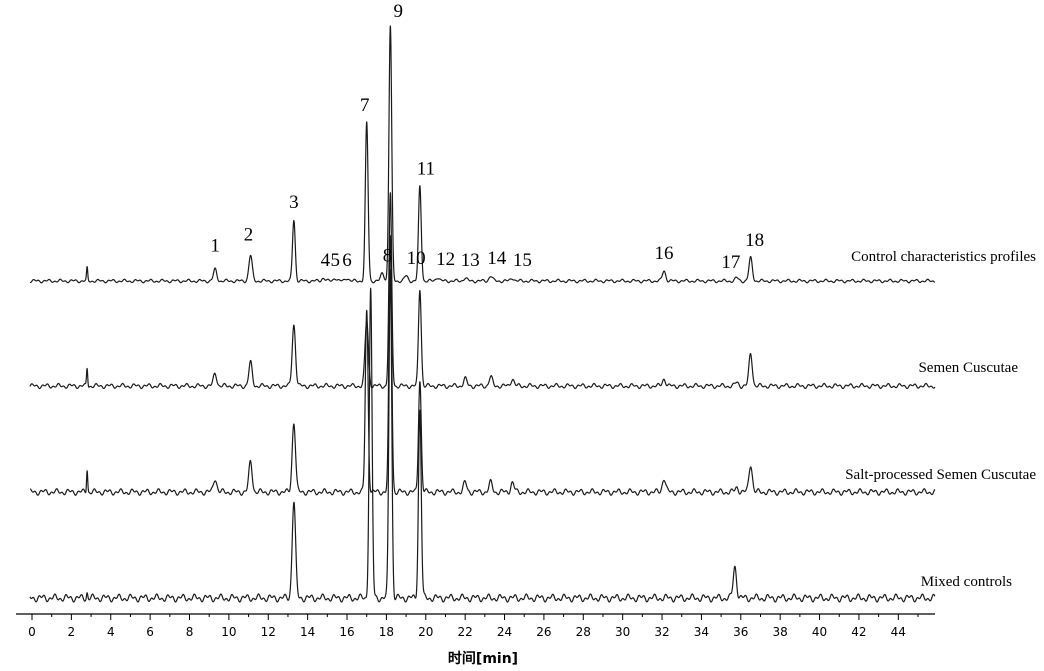 Image resolution: width=1044 pixels, height=671 pixels. Describe the element at coordinates (72, 632) in the screenshot. I see `x-tick-label: 2` at that location.